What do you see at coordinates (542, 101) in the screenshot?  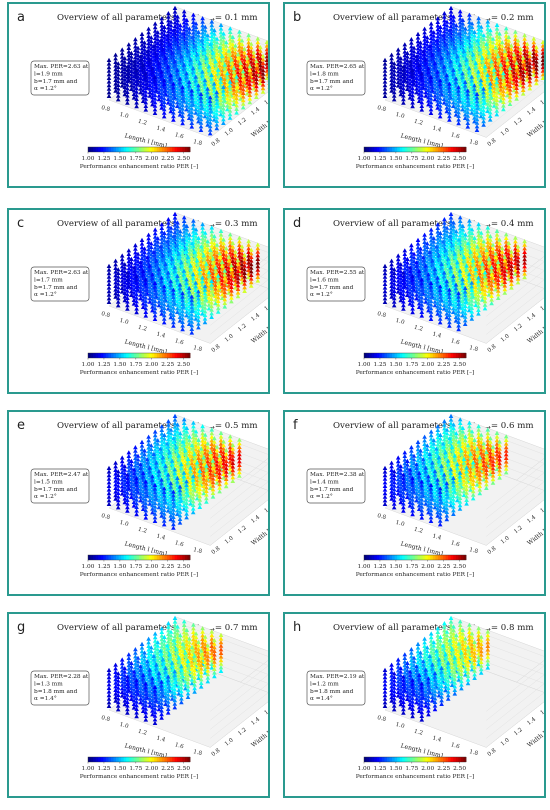 I see `y-tick-label: 1.6` at bounding box center [542, 101].